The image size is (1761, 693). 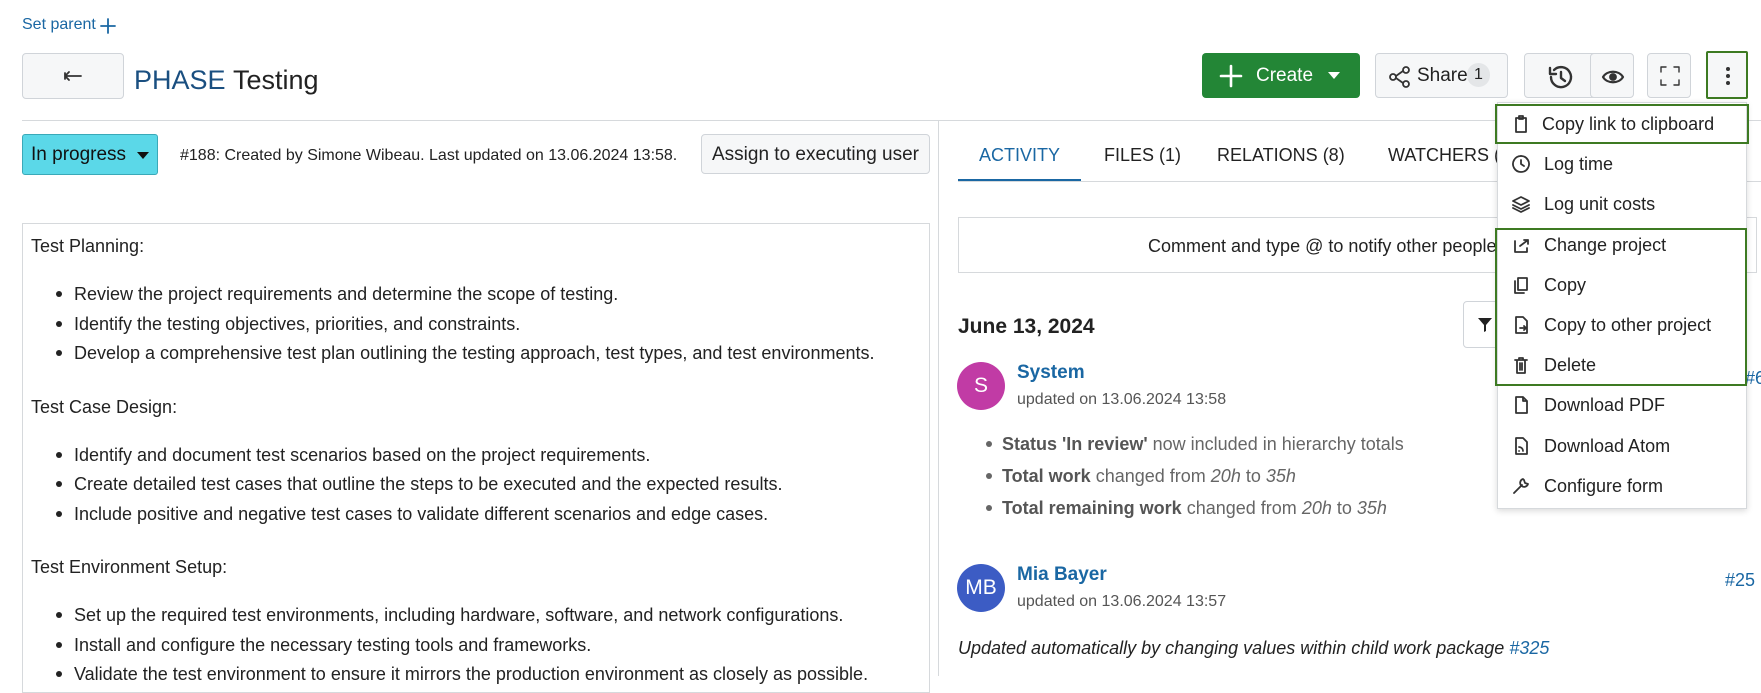 I want to click on author: Mia Bayer, so click(x=1062, y=574).